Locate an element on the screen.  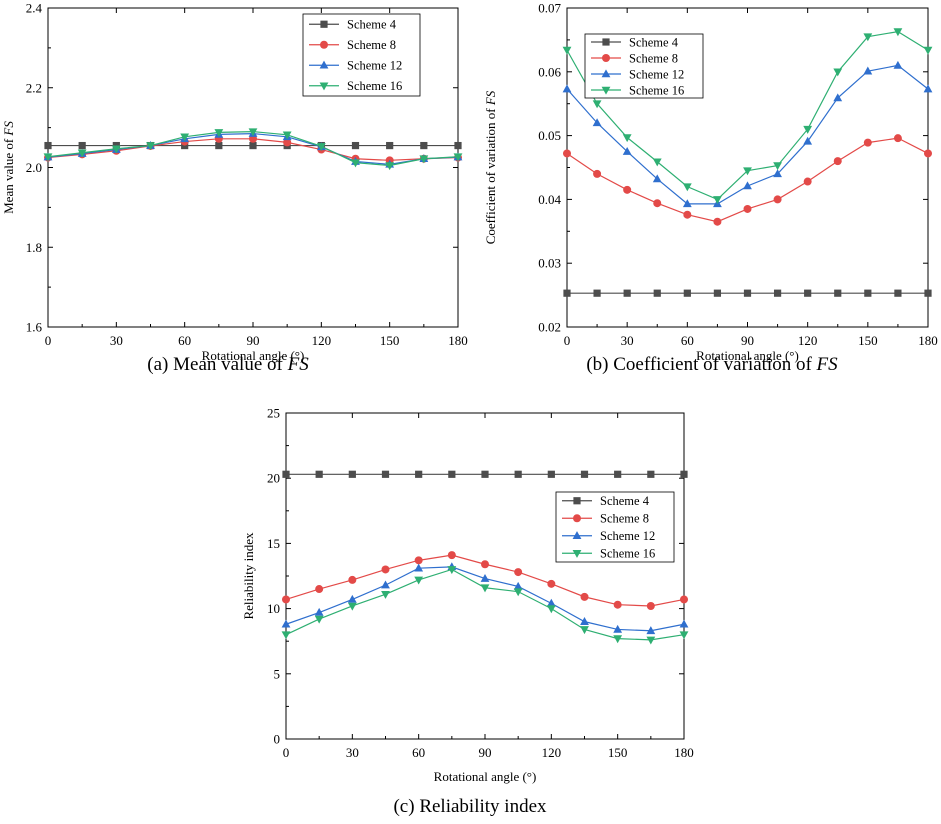
x-tick-label: 150 is located at coordinates (868, 340).